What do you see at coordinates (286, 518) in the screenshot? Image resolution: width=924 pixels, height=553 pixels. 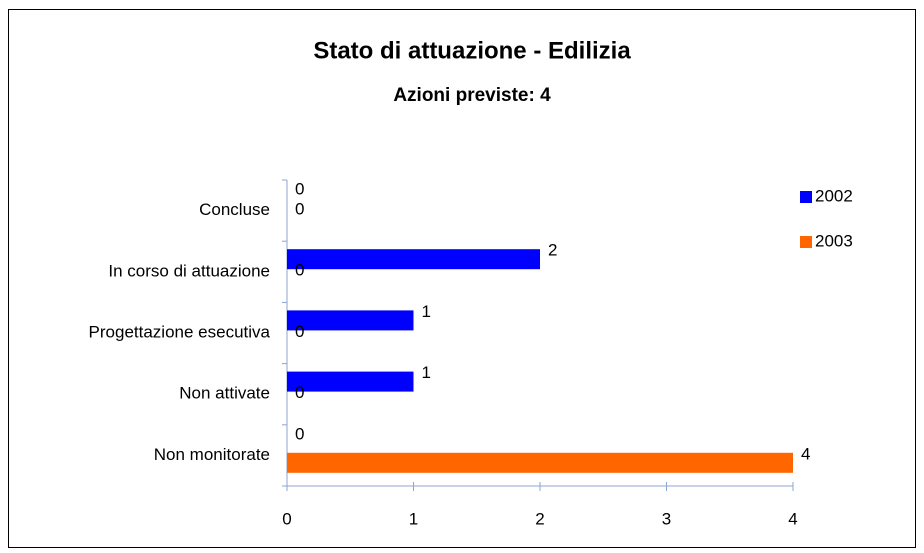 I see `x-tick-label: 0` at bounding box center [286, 518].